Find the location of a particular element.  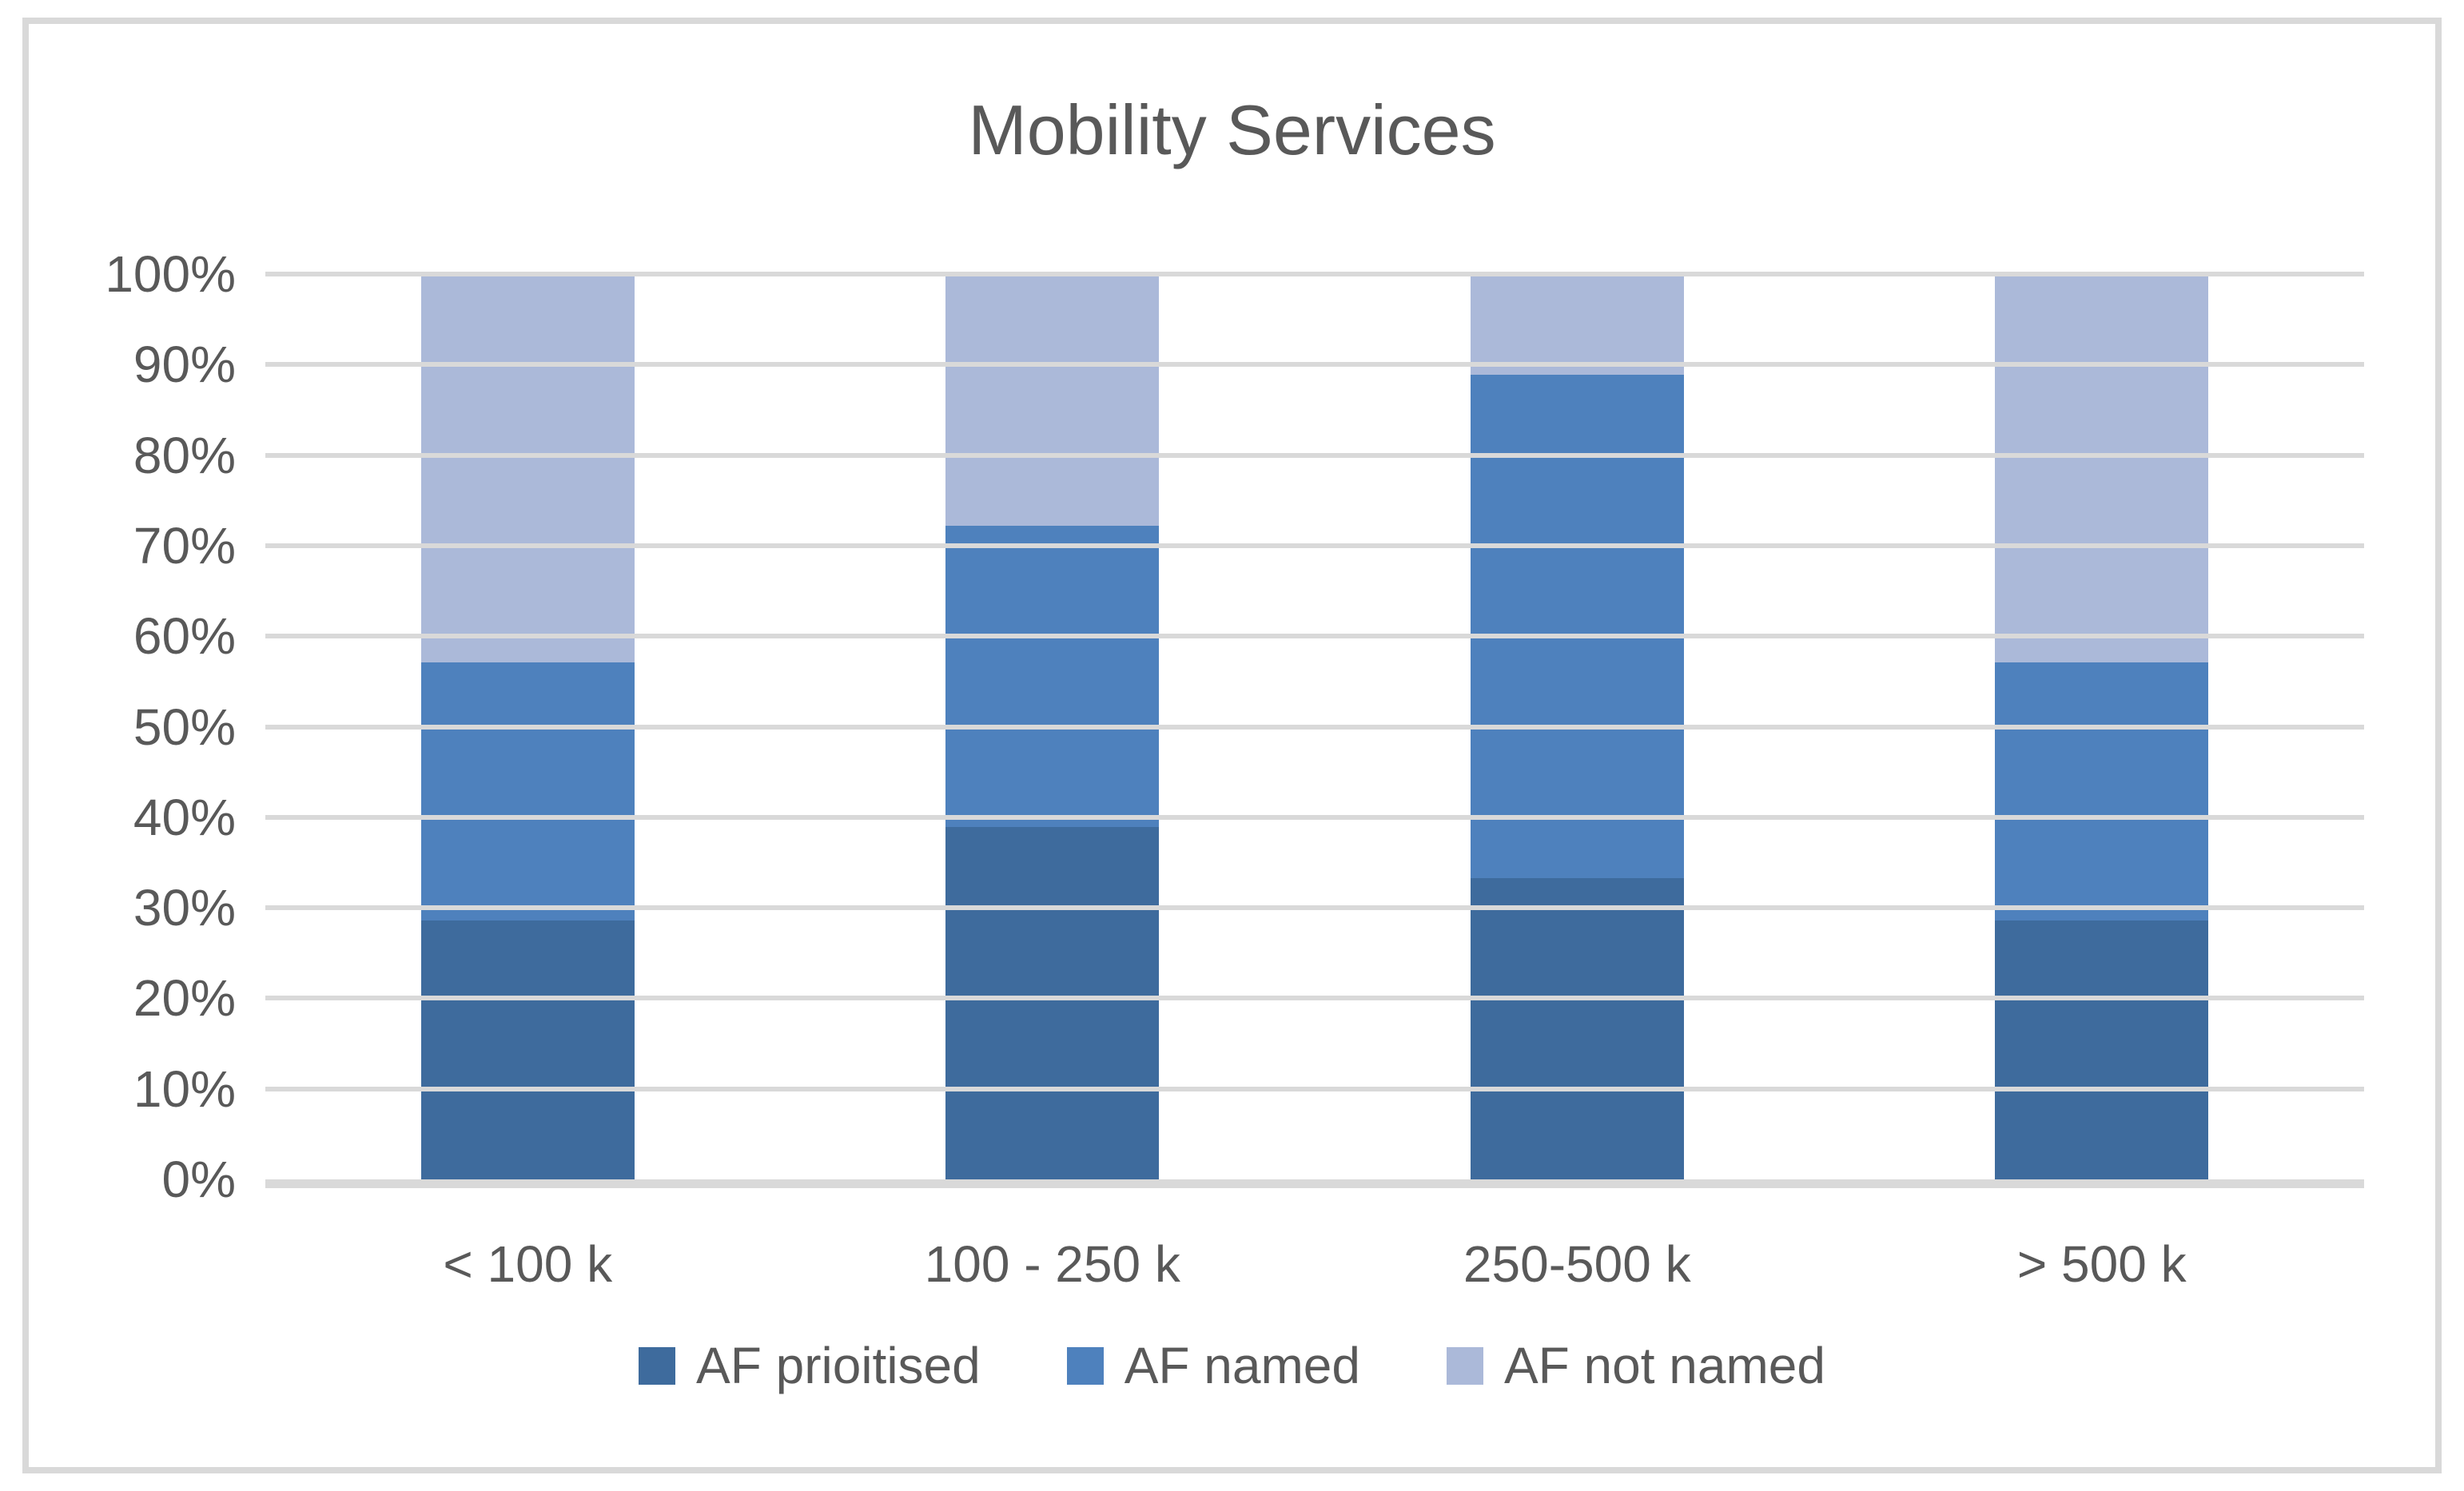

y-tick-label: 80% is located at coordinates (184, 455).